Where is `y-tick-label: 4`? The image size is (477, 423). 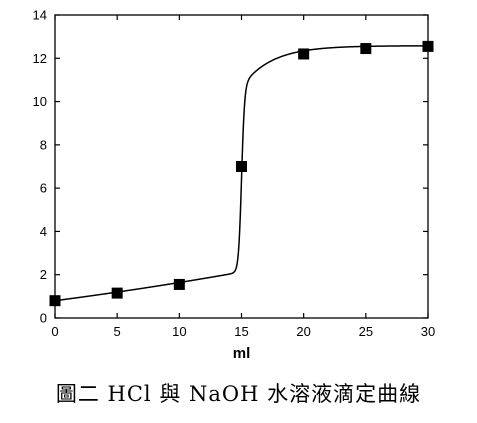 y-tick-label: 4 is located at coordinates (43, 231).